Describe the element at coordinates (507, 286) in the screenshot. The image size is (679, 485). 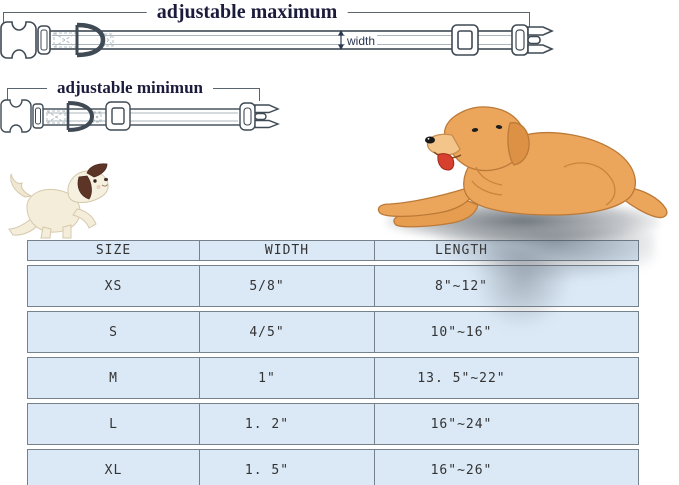
I see `cell-length: 8"~12"` at that location.